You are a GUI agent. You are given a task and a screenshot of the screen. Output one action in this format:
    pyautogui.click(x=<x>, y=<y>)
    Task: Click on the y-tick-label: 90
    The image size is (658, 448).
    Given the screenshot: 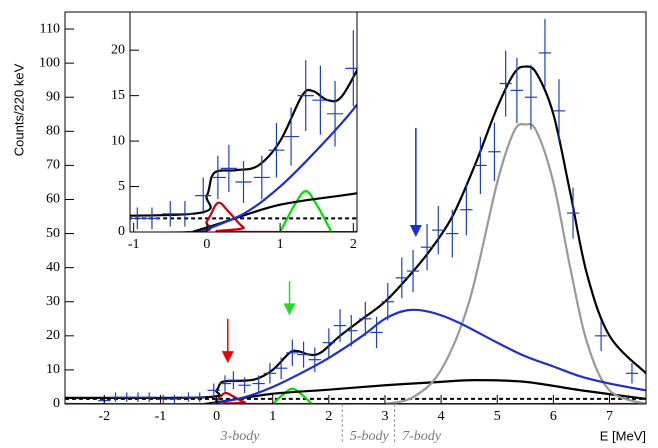 What is the action you would take?
    pyautogui.click(x=53, y=96)
    